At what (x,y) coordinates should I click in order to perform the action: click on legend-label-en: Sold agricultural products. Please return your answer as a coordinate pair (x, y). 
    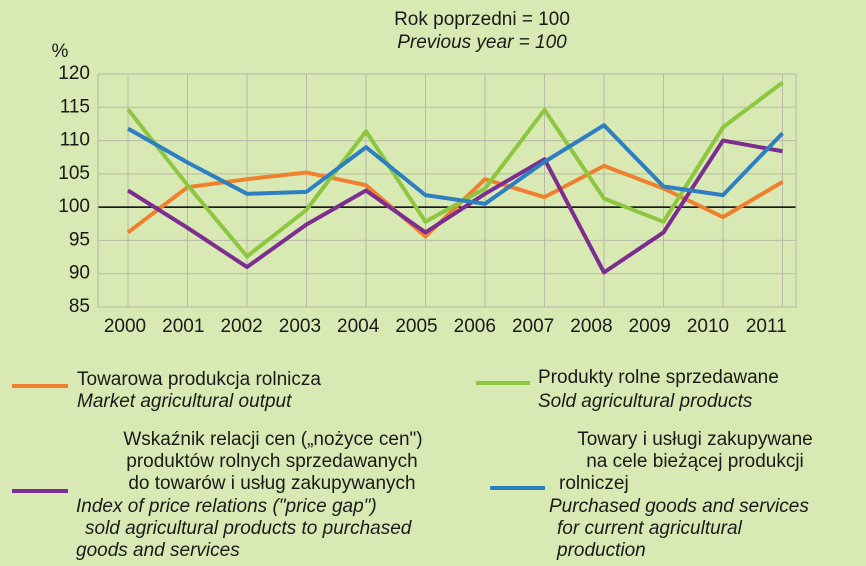
    Looking at the image, I should click on (645, 401).